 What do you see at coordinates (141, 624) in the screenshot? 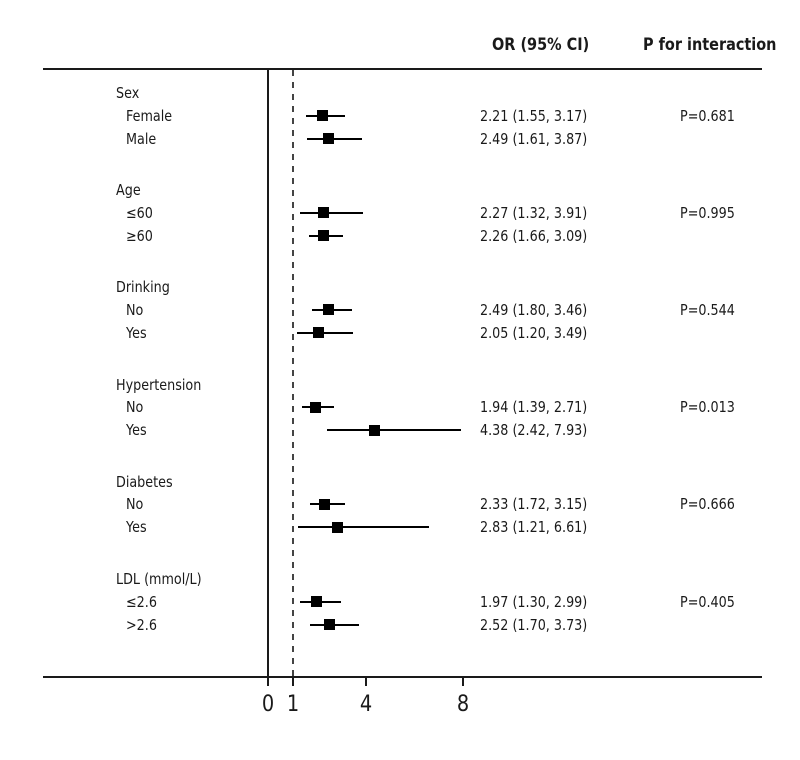
I see `row-label: >2.6` at bounding box center [141, 624].